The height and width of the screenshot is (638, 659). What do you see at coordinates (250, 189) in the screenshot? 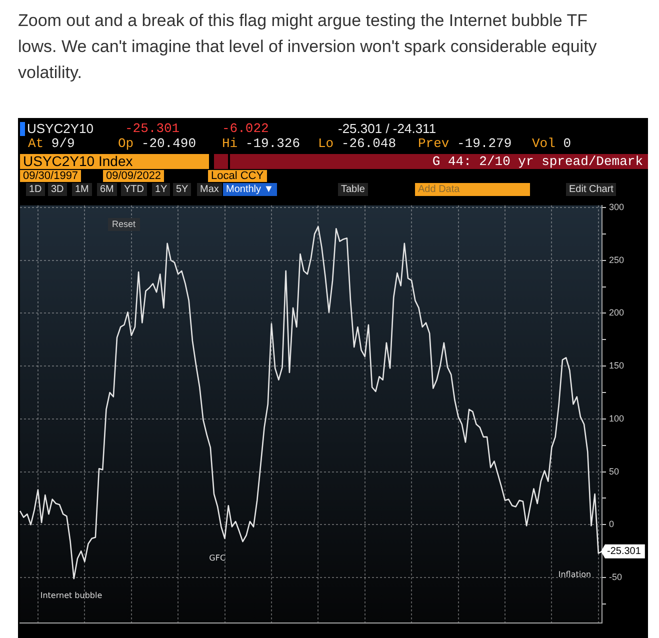
I see `text: Monthly ▼` at bounding box center [250, 189].